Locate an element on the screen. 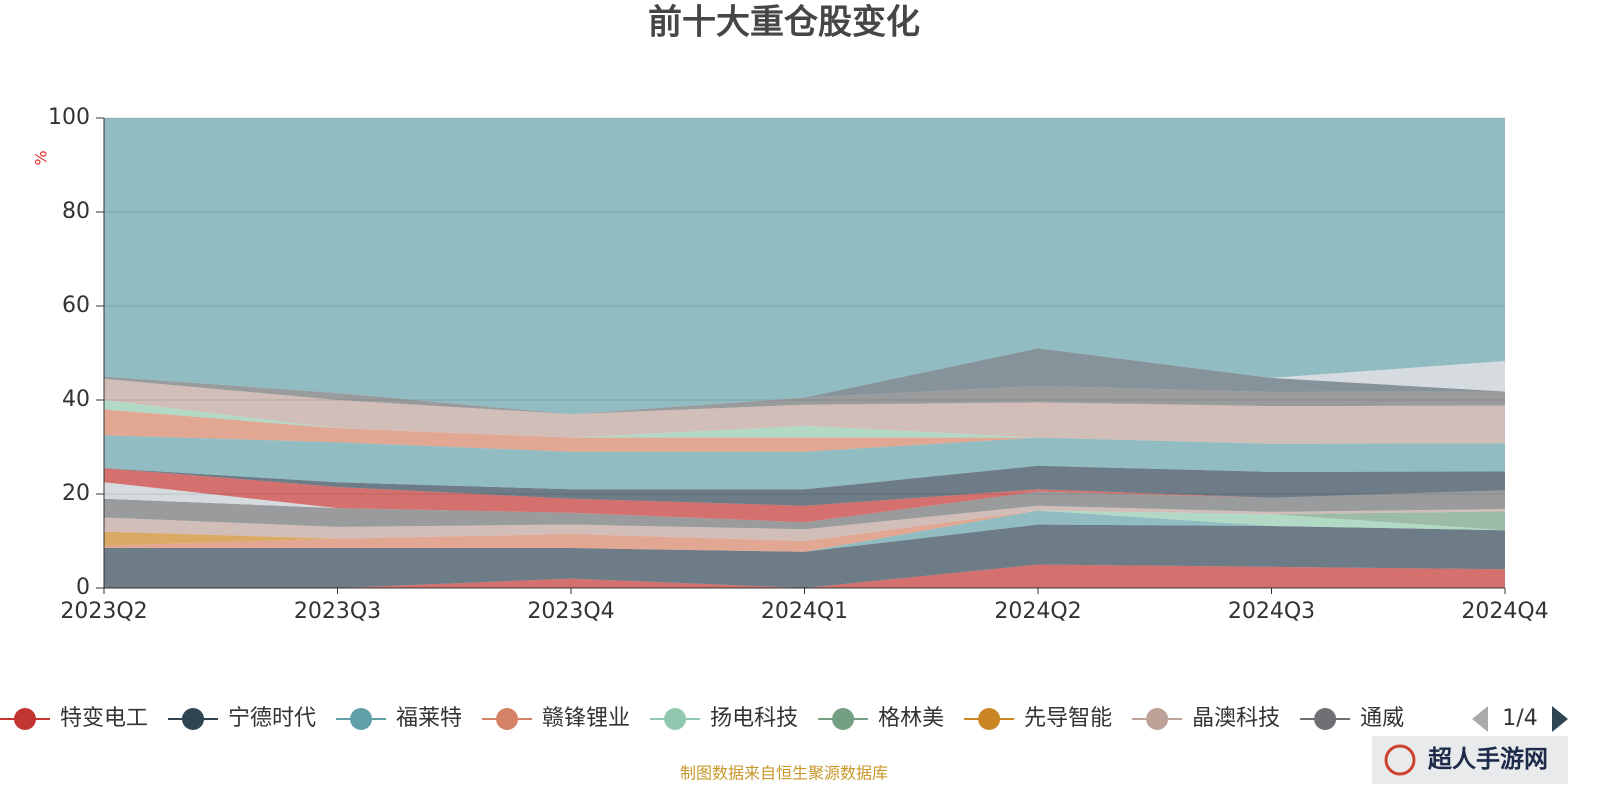 The width and height of the screenshot is (1600, 800). chart-title: 前十大重仓股变化 is located at coordinates (784, 23).